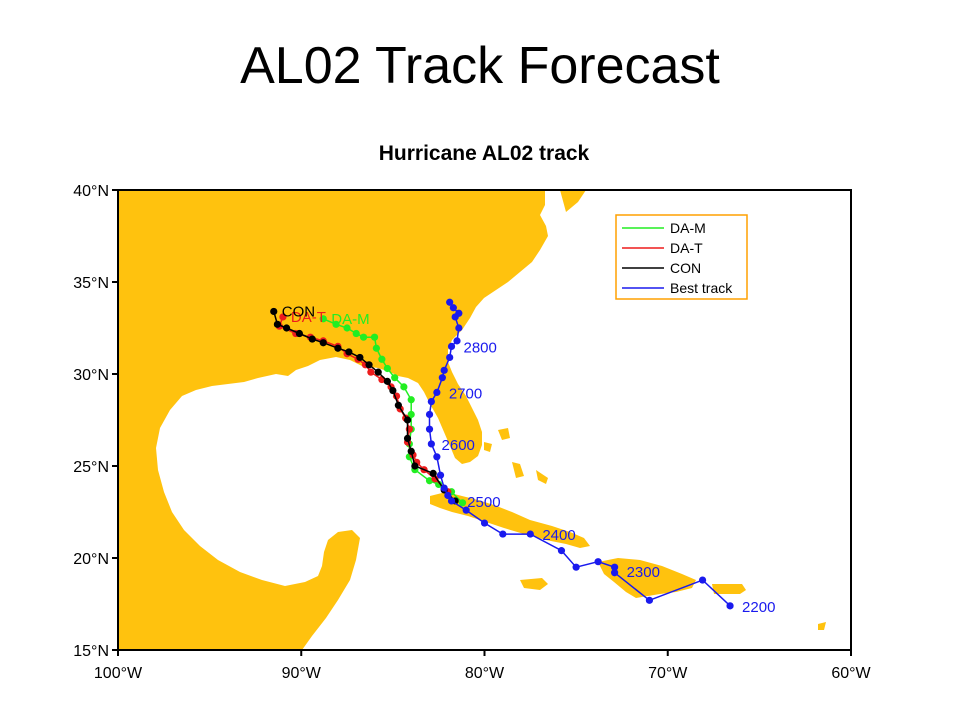 The width and height of the screenshot is (960, 720). What do you see at coordinates (480, 66) in the screenshot?
I see `slide-title: AL02 Track Forecast` at bounding box center [480, 66].